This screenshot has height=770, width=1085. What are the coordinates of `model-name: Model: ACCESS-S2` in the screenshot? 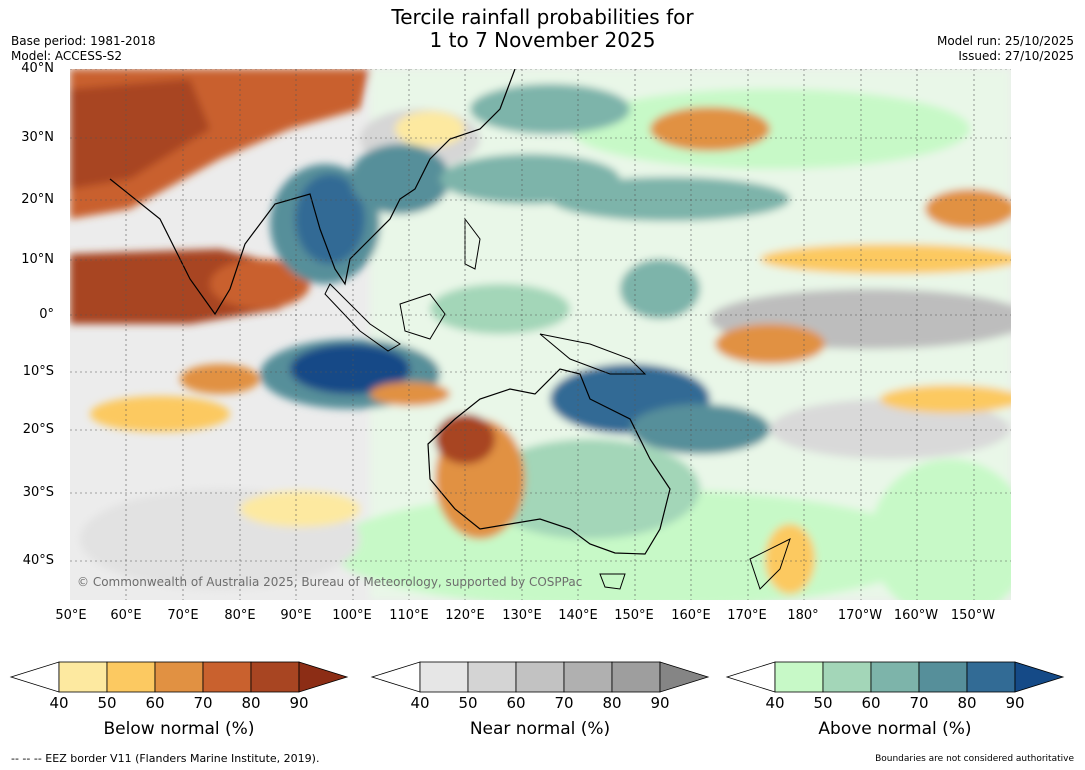 It's located at (67, 56).